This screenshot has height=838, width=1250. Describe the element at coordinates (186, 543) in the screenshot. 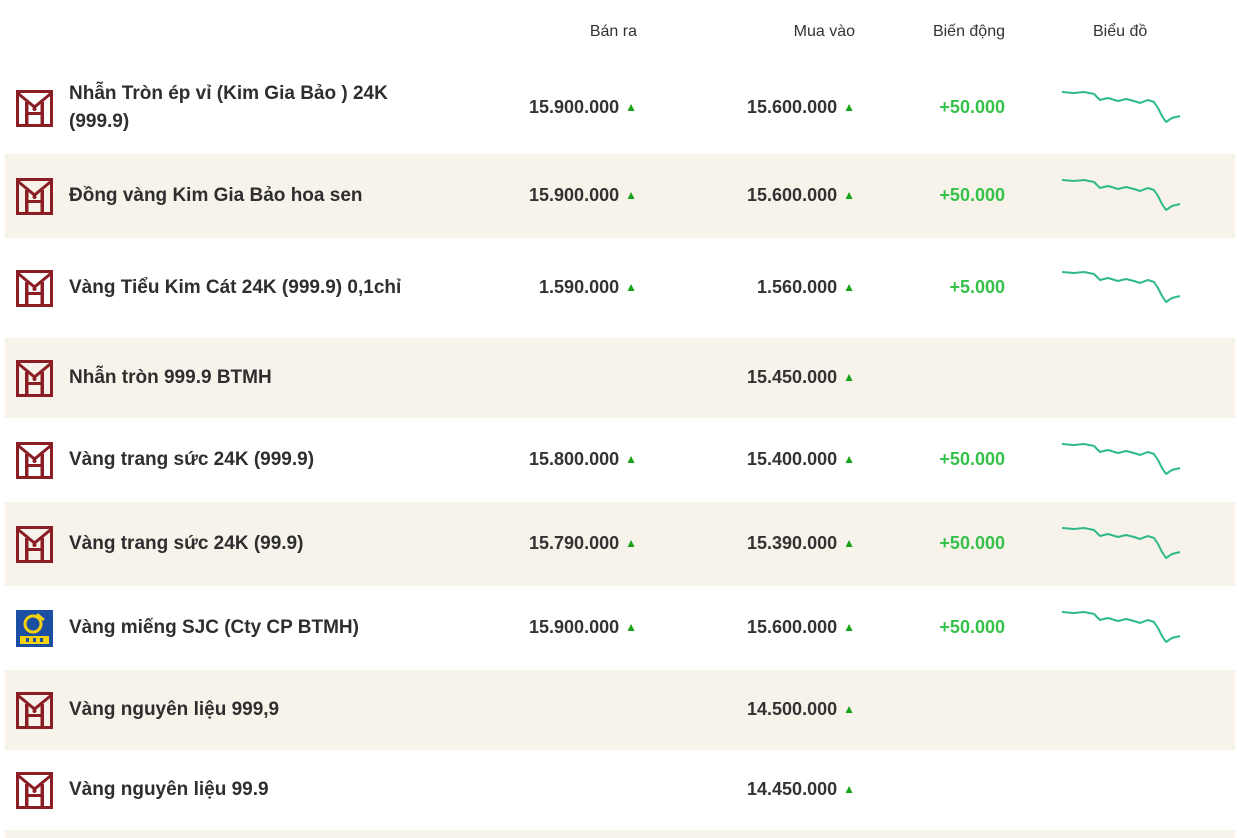

I see `product-name: Vàng trang sức 24K (99.9)` at that location.